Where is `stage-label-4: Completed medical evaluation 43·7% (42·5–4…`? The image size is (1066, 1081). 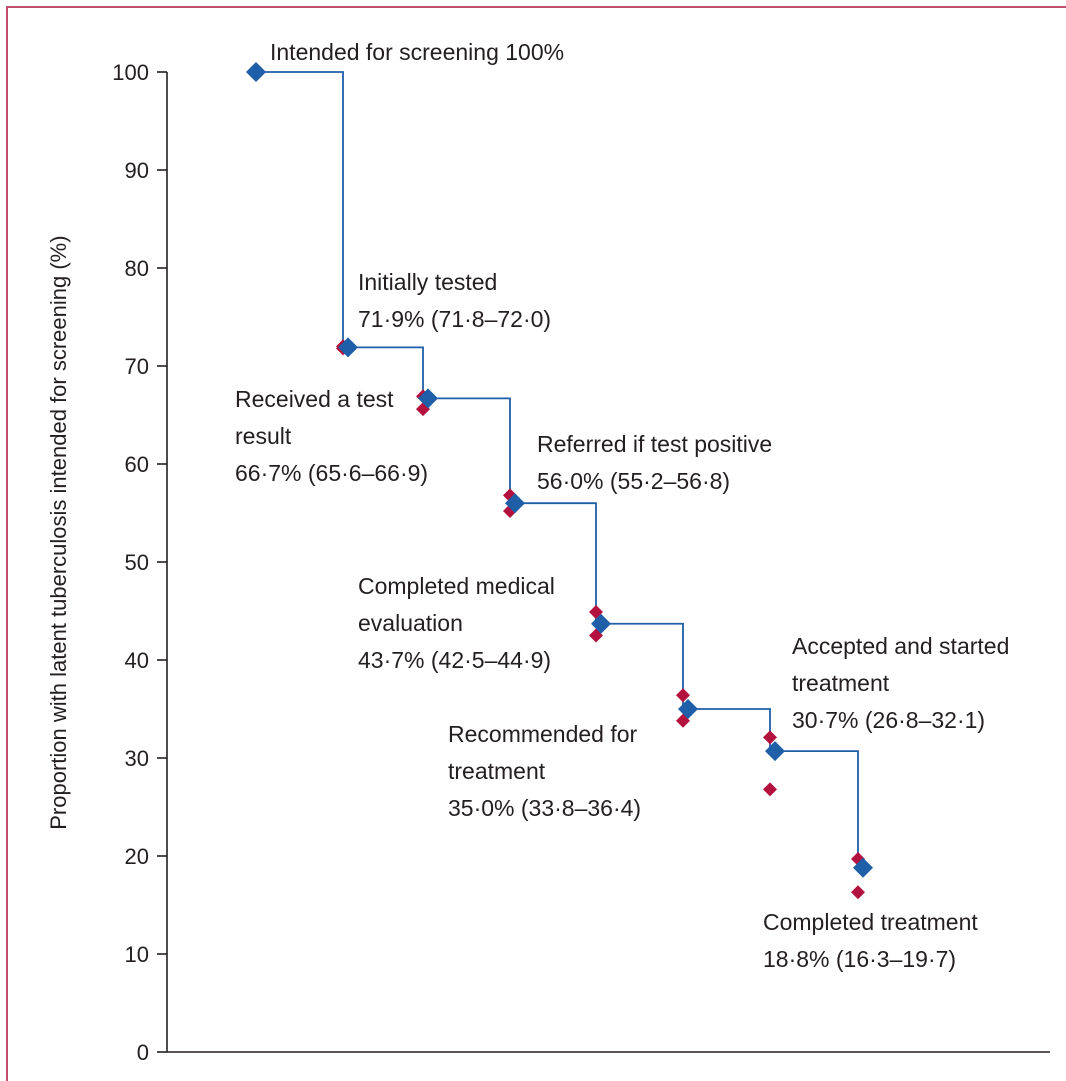 stage-label-4: Completed medical evaluation 43·7% (42·5–4… is located at coordinates (456, 623).